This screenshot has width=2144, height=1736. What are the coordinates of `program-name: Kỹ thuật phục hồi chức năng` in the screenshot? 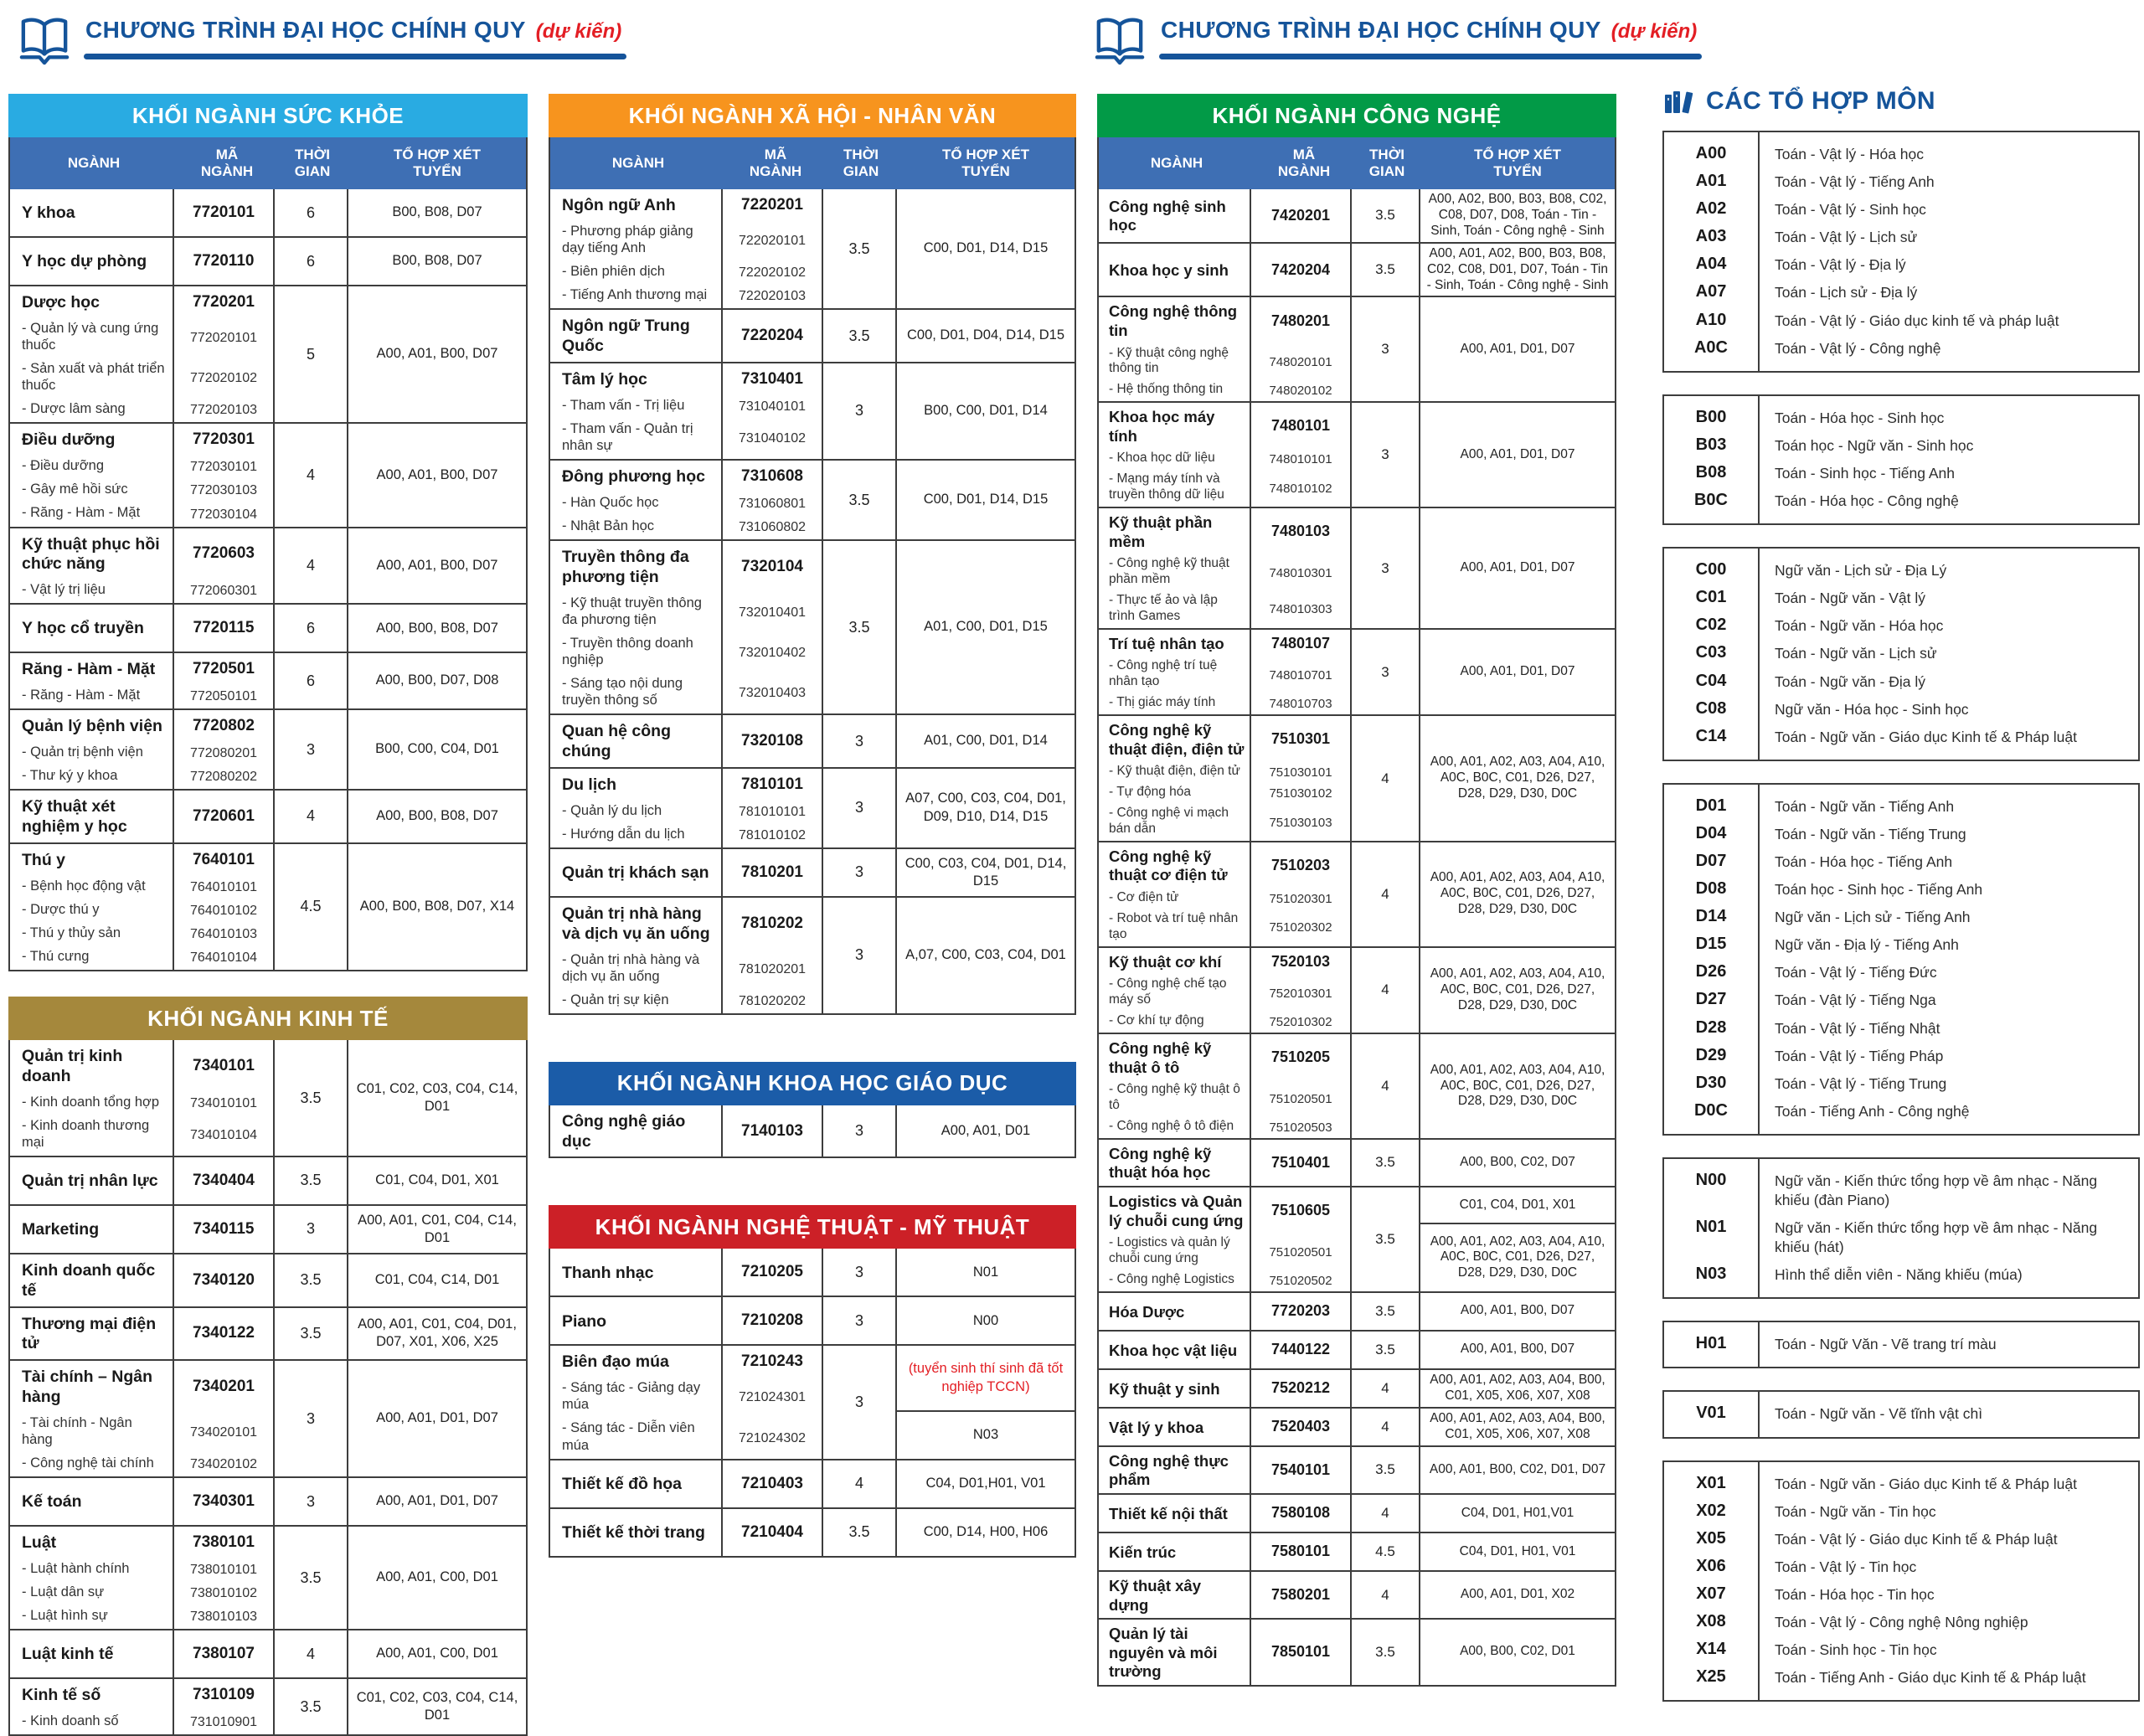 It's located at (91, 554).